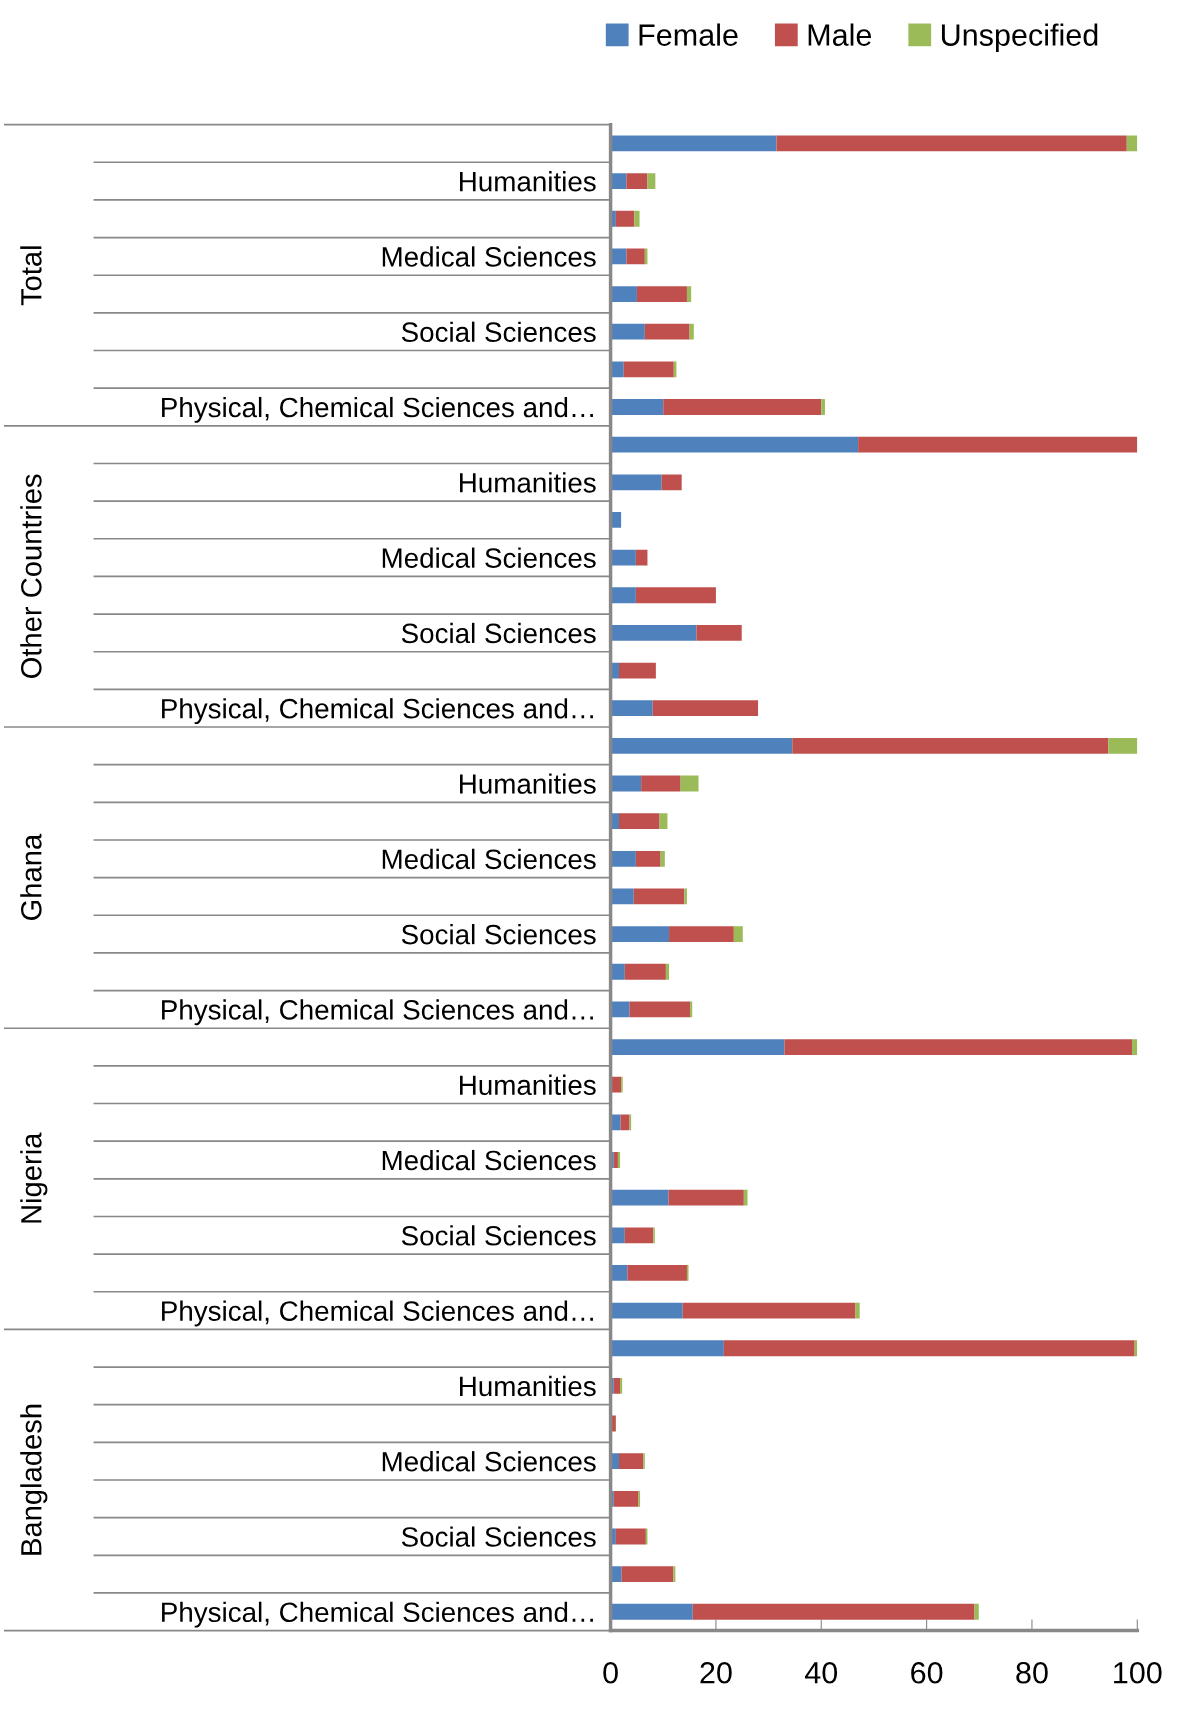 Image resolution: width=1181 pixels, height=1731 pixels. Describe the element at coordinates (1032, 1672) in the screenshot. I see `x-tick-label: 80` at that location.